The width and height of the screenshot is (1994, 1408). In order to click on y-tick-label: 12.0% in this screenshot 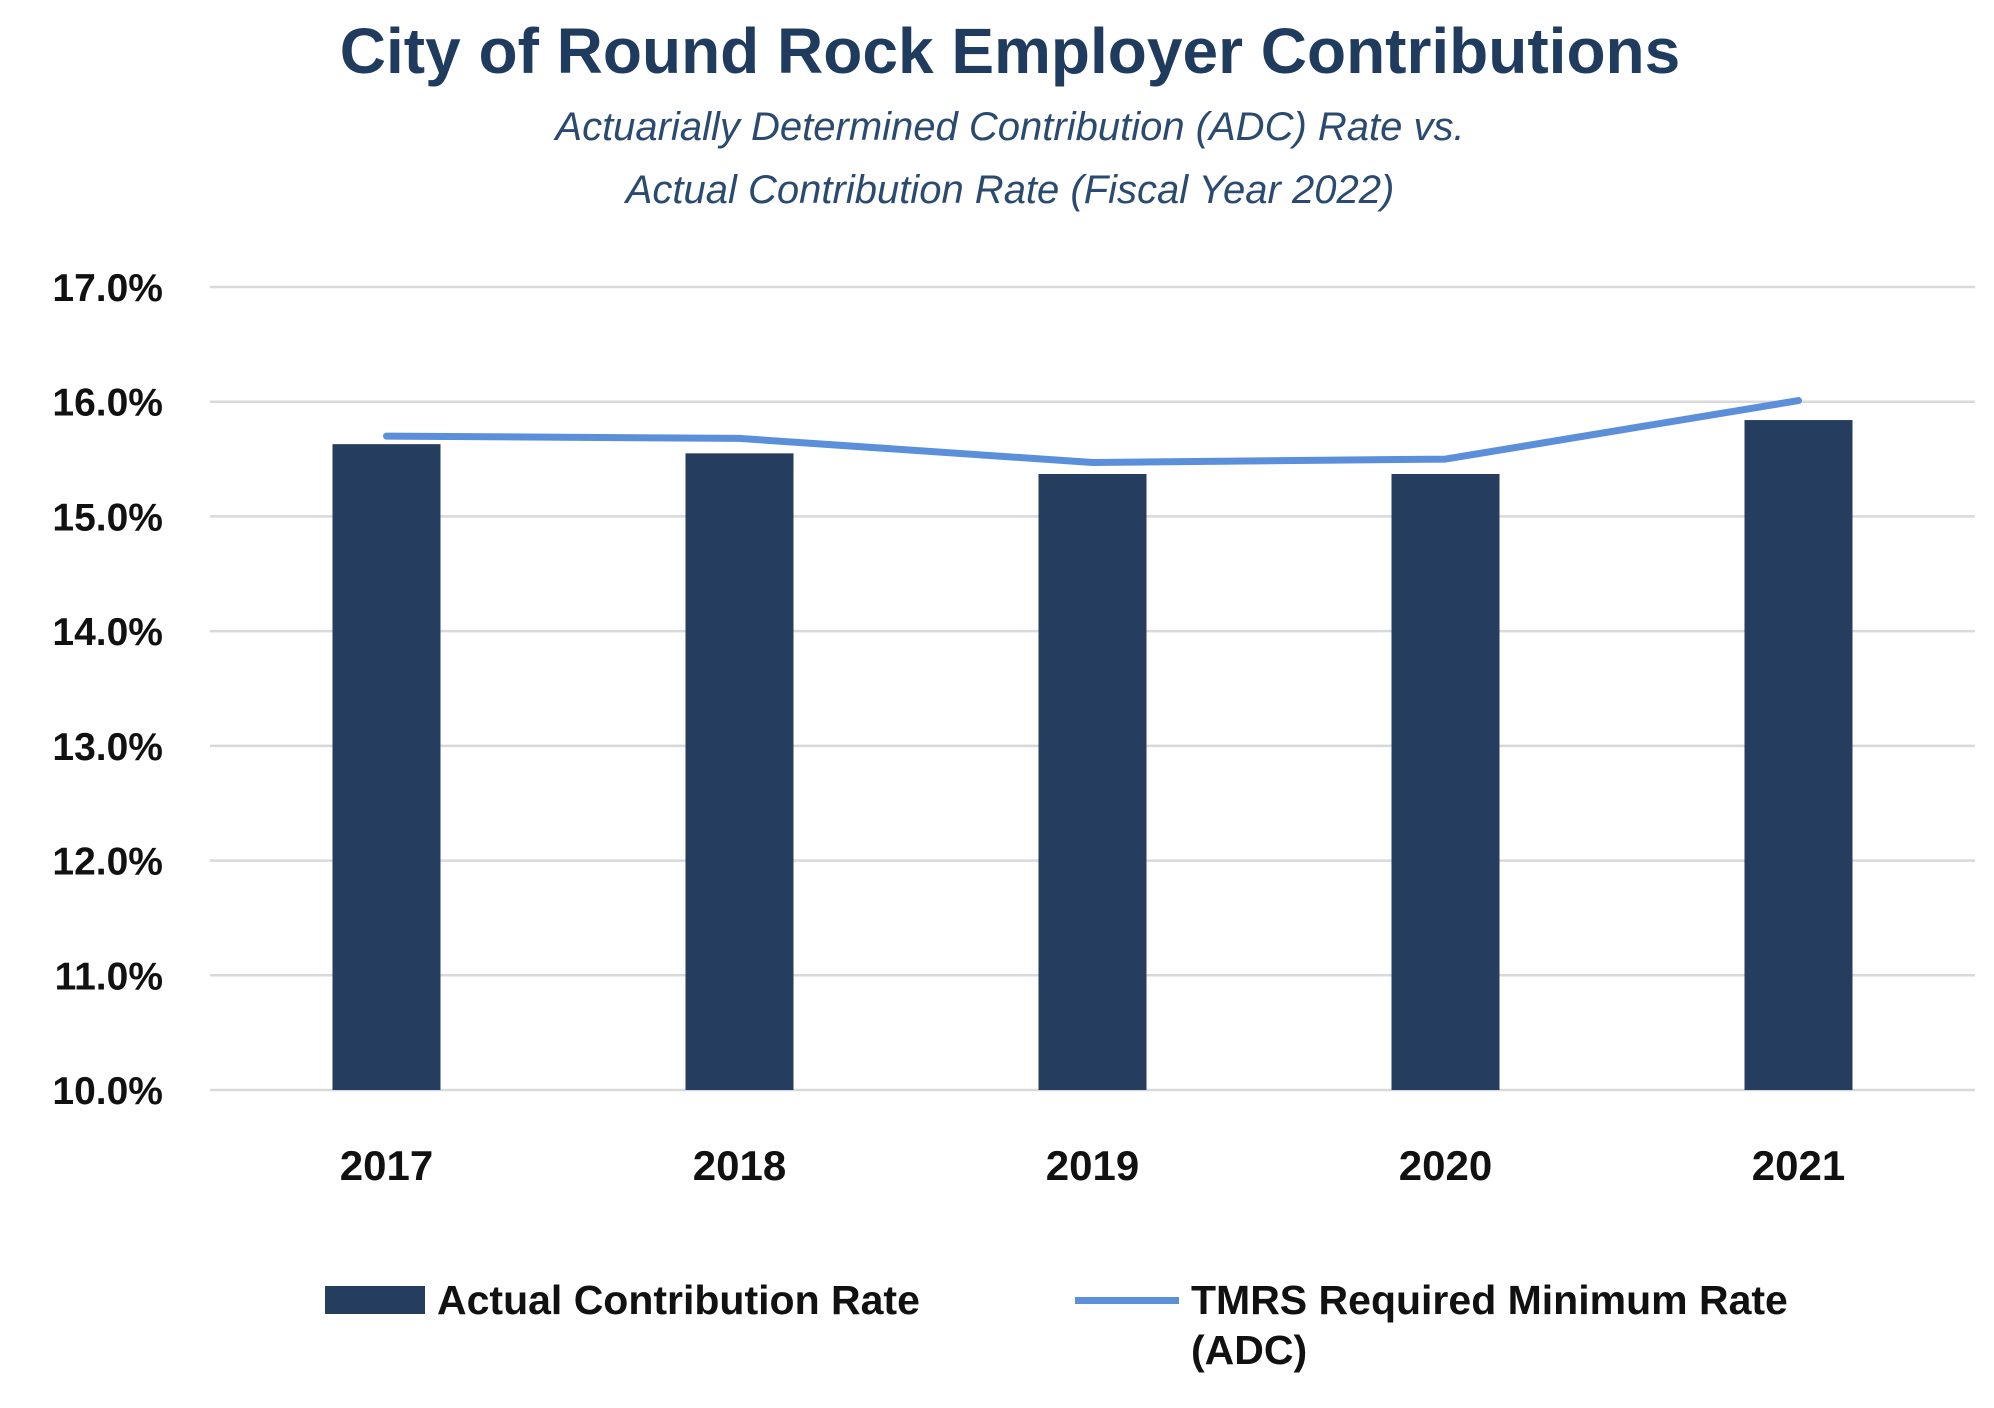, I will do `click(107, 862)`.